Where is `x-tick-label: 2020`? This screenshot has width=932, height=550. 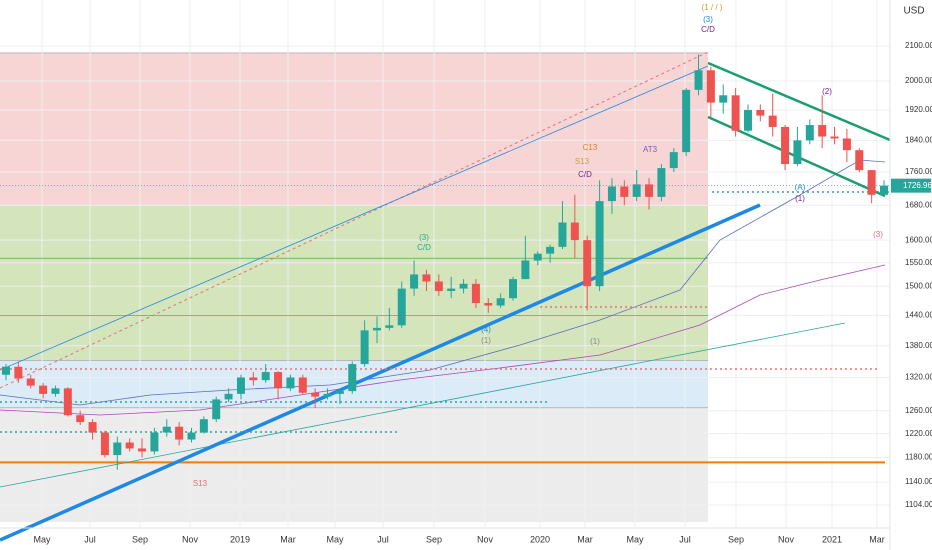 x-tick-label: 2020 is located at coordinates (540, 539).